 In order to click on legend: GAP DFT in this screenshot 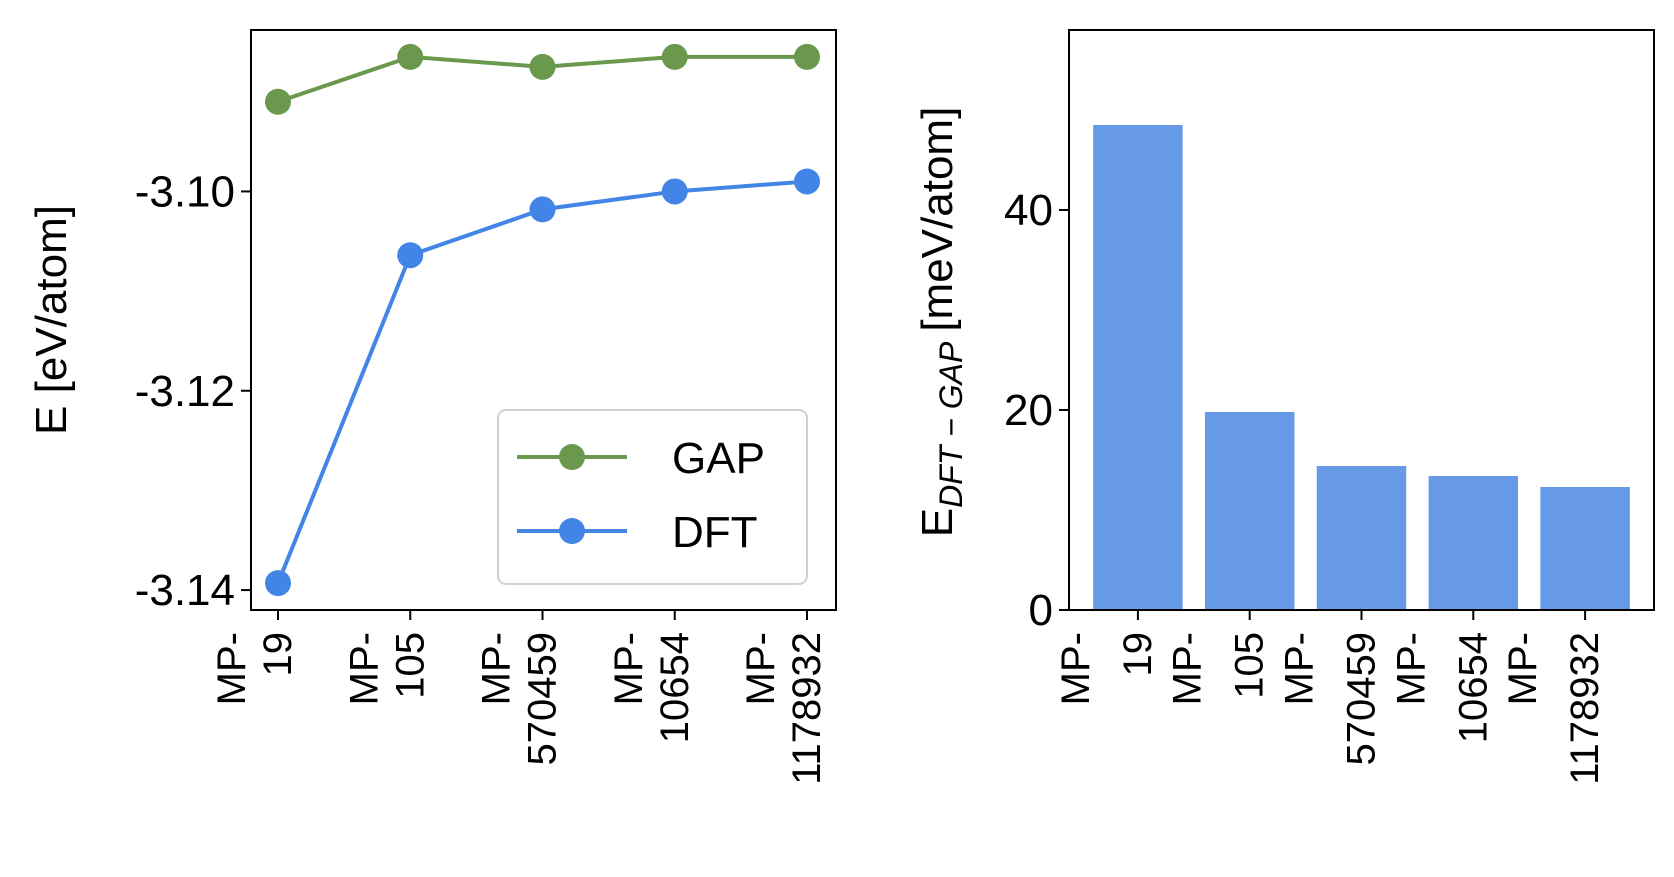, I will do `click(652, 497)`.